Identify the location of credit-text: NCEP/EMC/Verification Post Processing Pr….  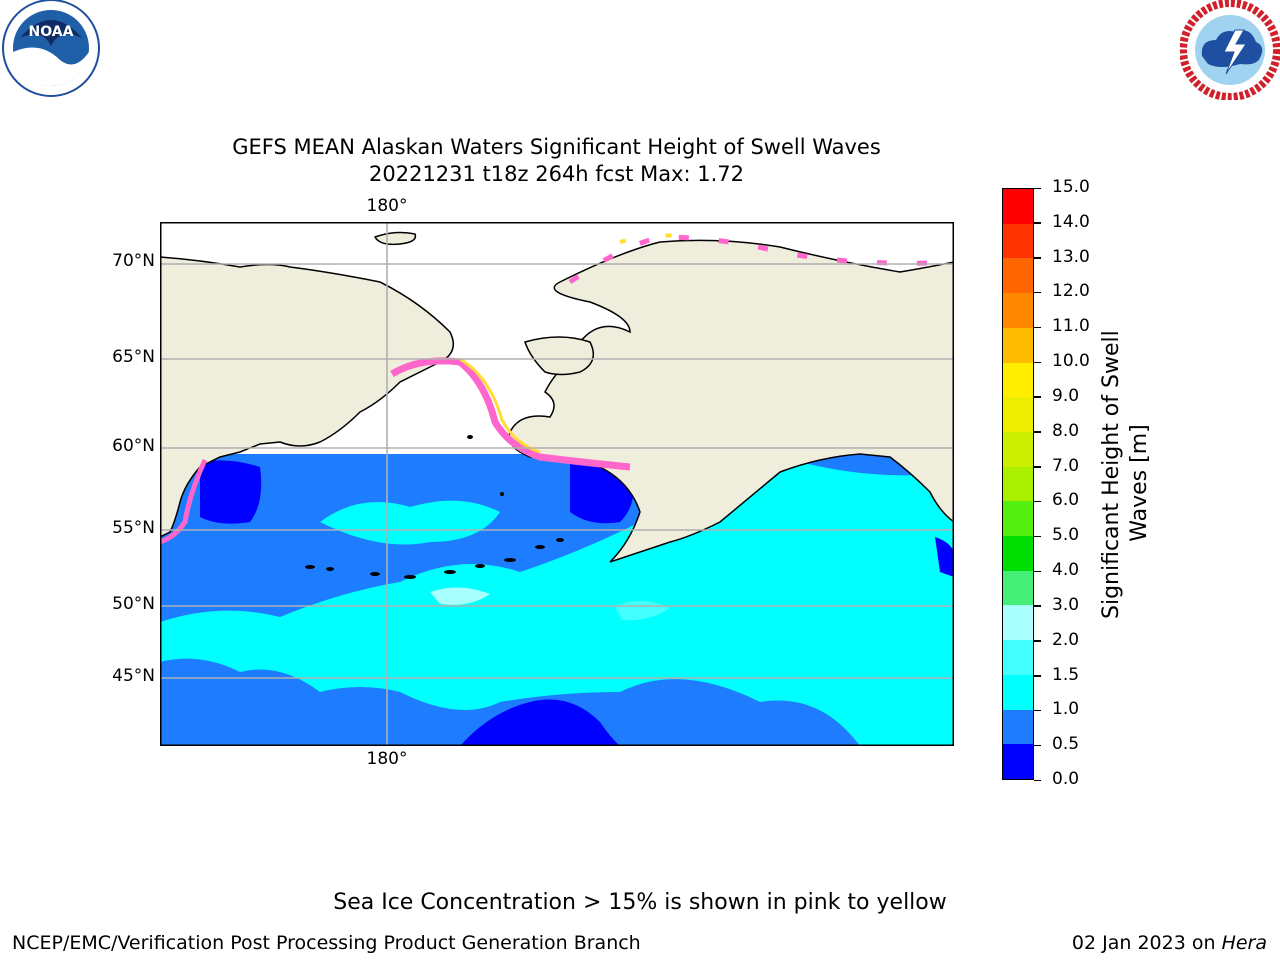
(326, 943).